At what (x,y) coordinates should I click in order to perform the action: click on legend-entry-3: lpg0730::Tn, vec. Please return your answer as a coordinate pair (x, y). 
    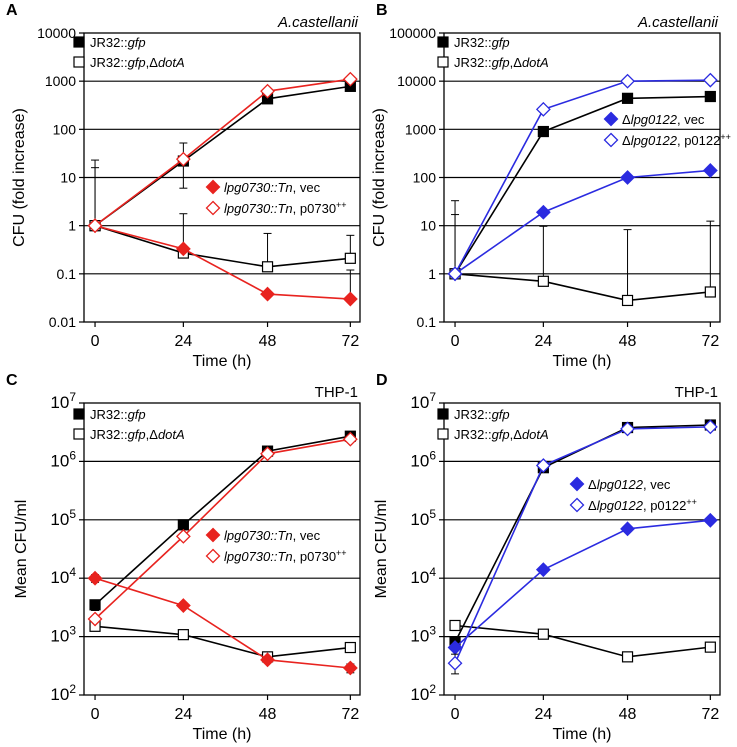
    Looking at the image, I should click on (263, 187).